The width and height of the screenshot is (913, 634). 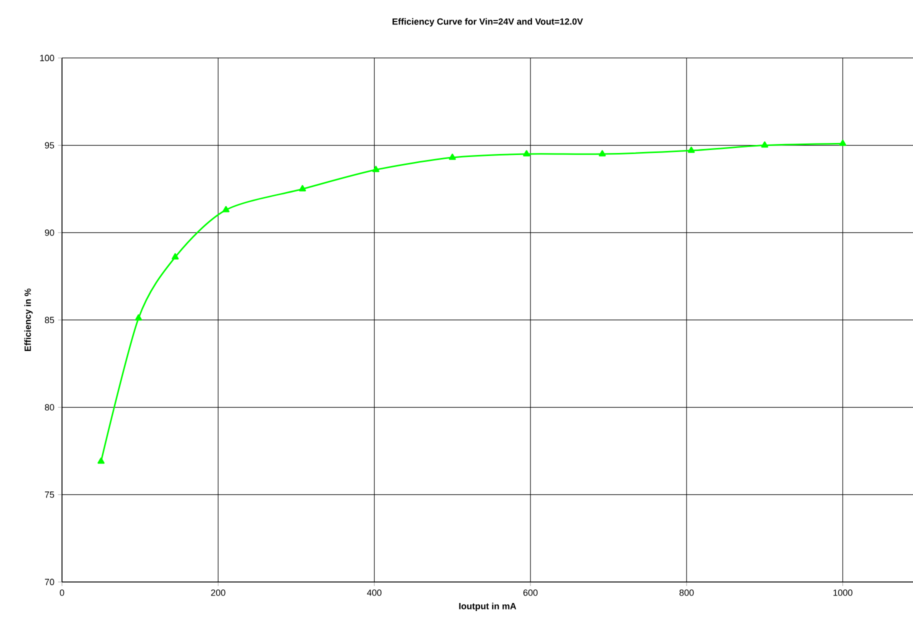 What do you see at coordinates (62, 593) in the screenshot?
I see `x-tick-label: 0` at bounding box center [62, 593].